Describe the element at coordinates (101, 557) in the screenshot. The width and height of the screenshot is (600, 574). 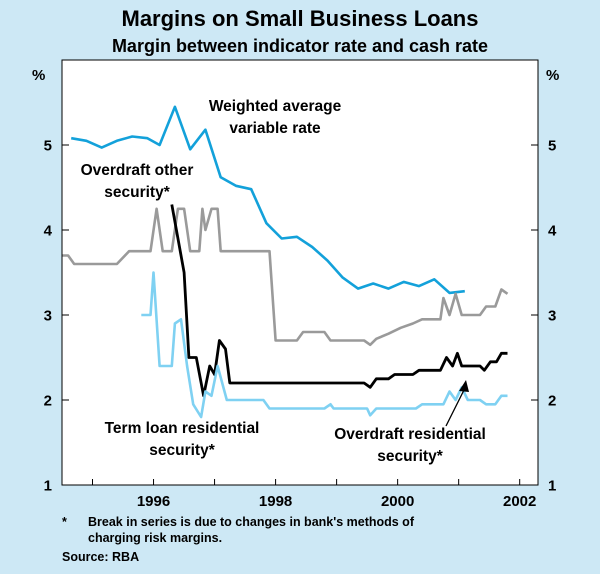
I see `source-note: Source: RBA` at that location.